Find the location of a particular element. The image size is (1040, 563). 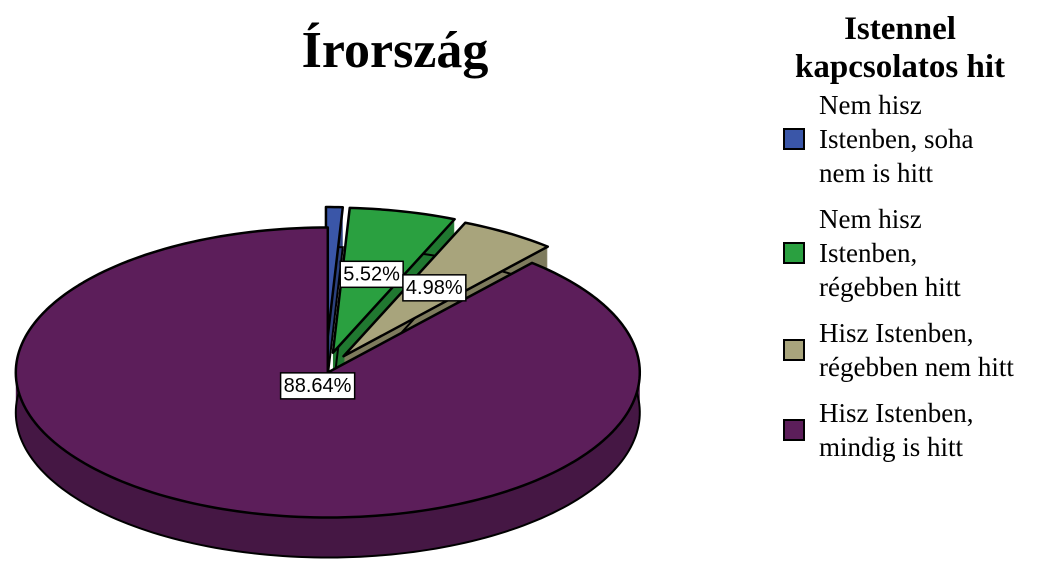

legend-item: Hisz Istenben, régebben nem hitt is located at coordinates (911, 350).